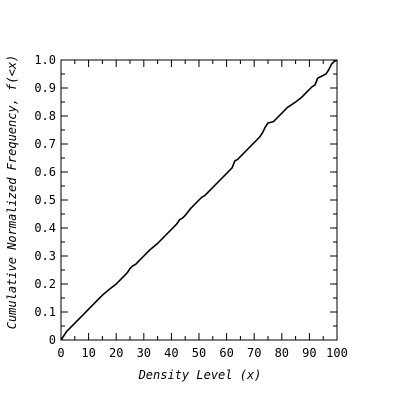 The height and width of the screenshot is (400, 400). What do you see at coordinates (60, 353) in the screenshot?
I see `x-tick-label: 0` at bounding box center [60, 353].